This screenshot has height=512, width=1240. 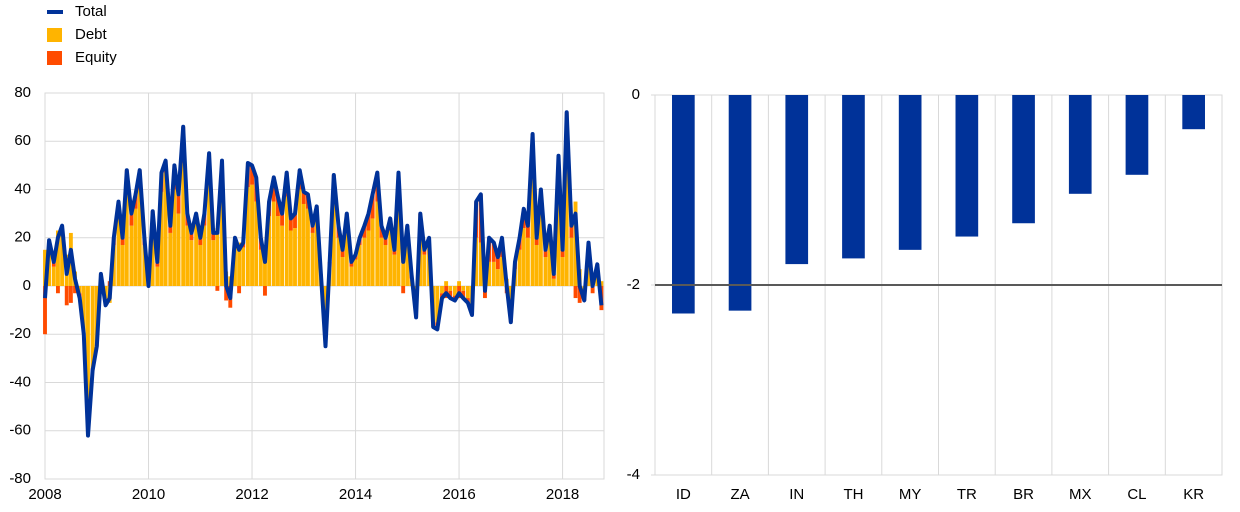 I want to click on legend-label: Total, so click(x=91, y=11).